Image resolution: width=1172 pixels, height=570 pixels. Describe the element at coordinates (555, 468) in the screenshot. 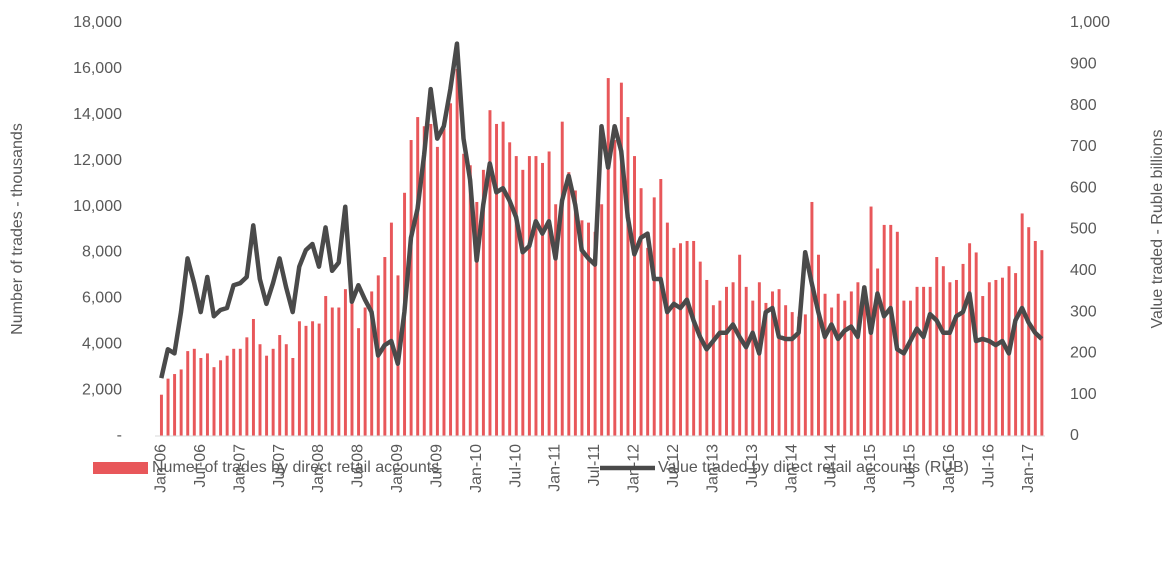

I see `x-tick-label: Jan-11` at that location.